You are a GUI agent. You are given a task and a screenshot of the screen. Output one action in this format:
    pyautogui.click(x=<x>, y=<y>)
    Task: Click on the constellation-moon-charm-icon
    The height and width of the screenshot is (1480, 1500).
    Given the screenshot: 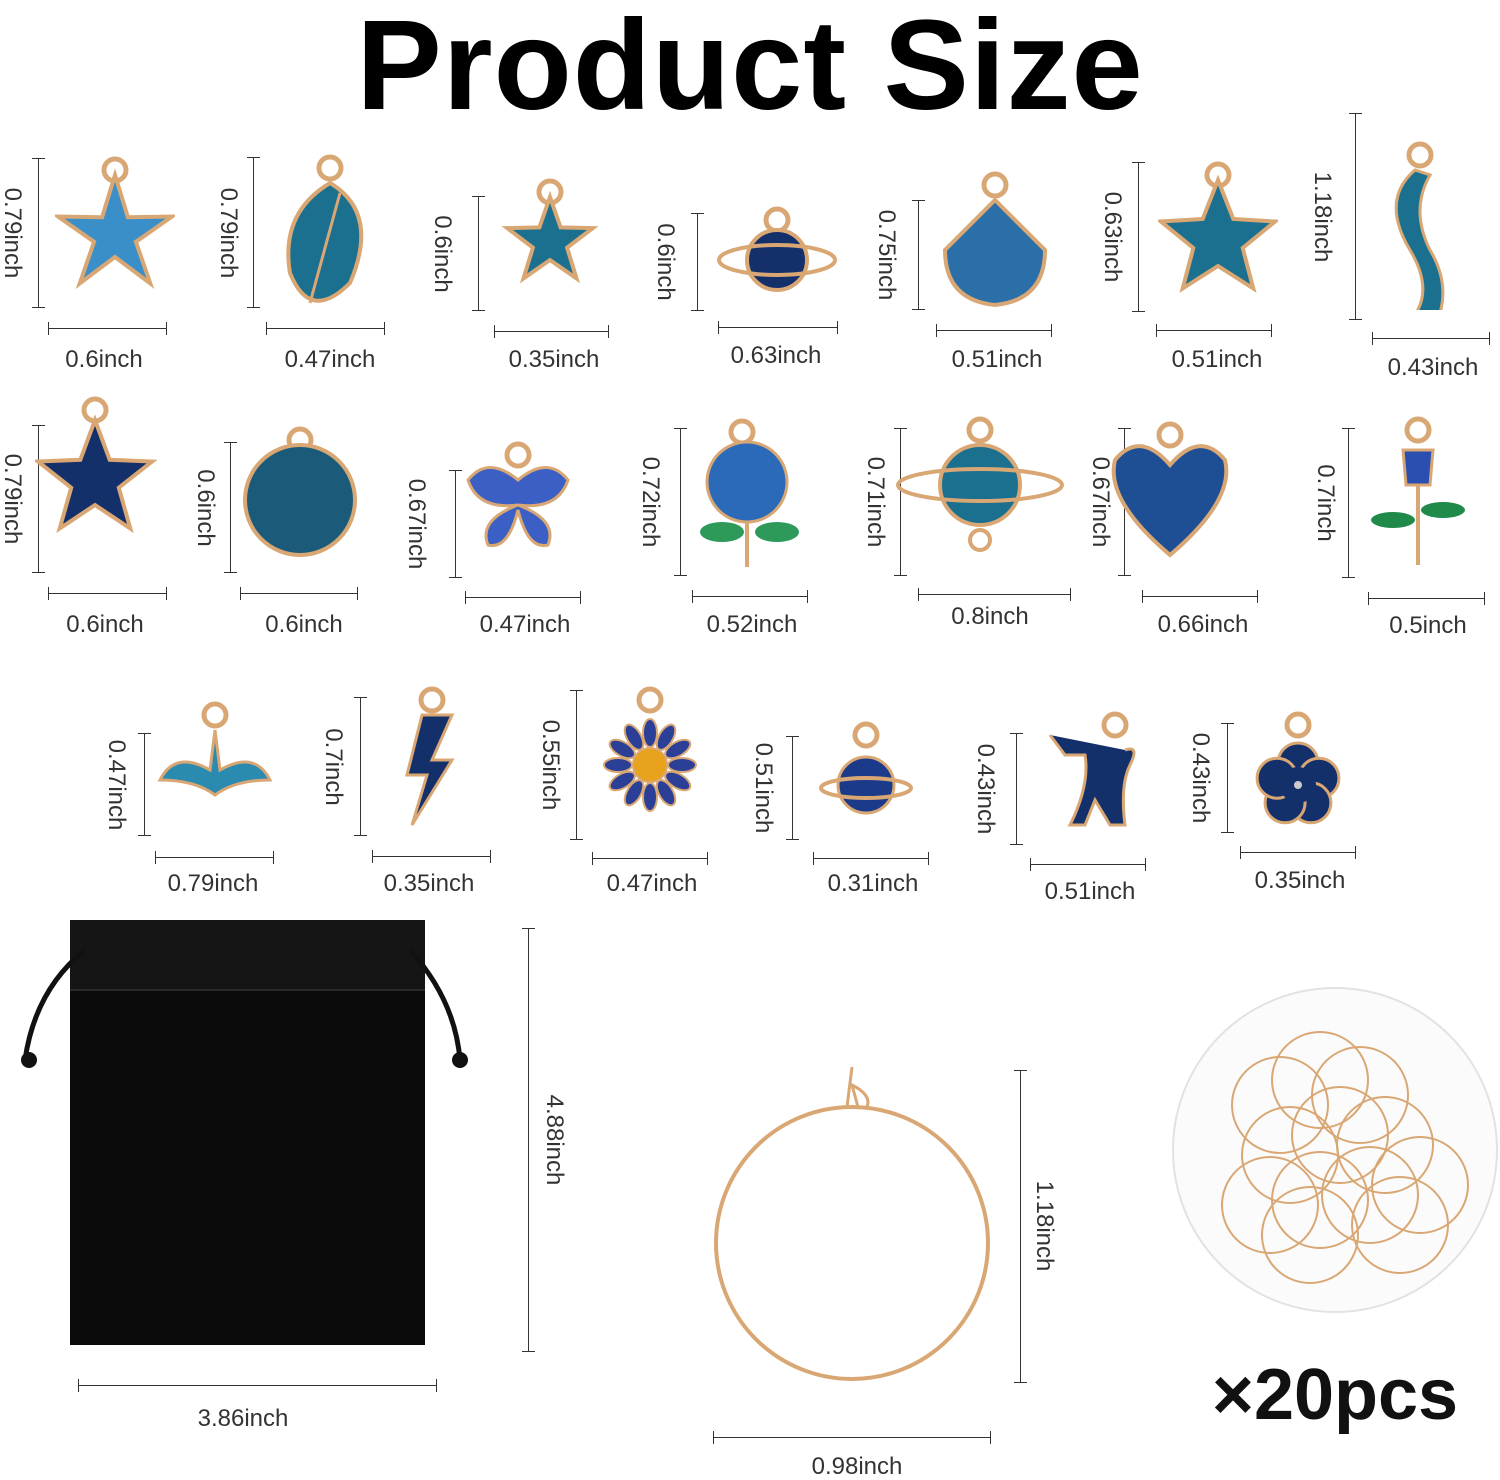 What is the action you would take?
    pyautogui.click(x=300, y=491)
    